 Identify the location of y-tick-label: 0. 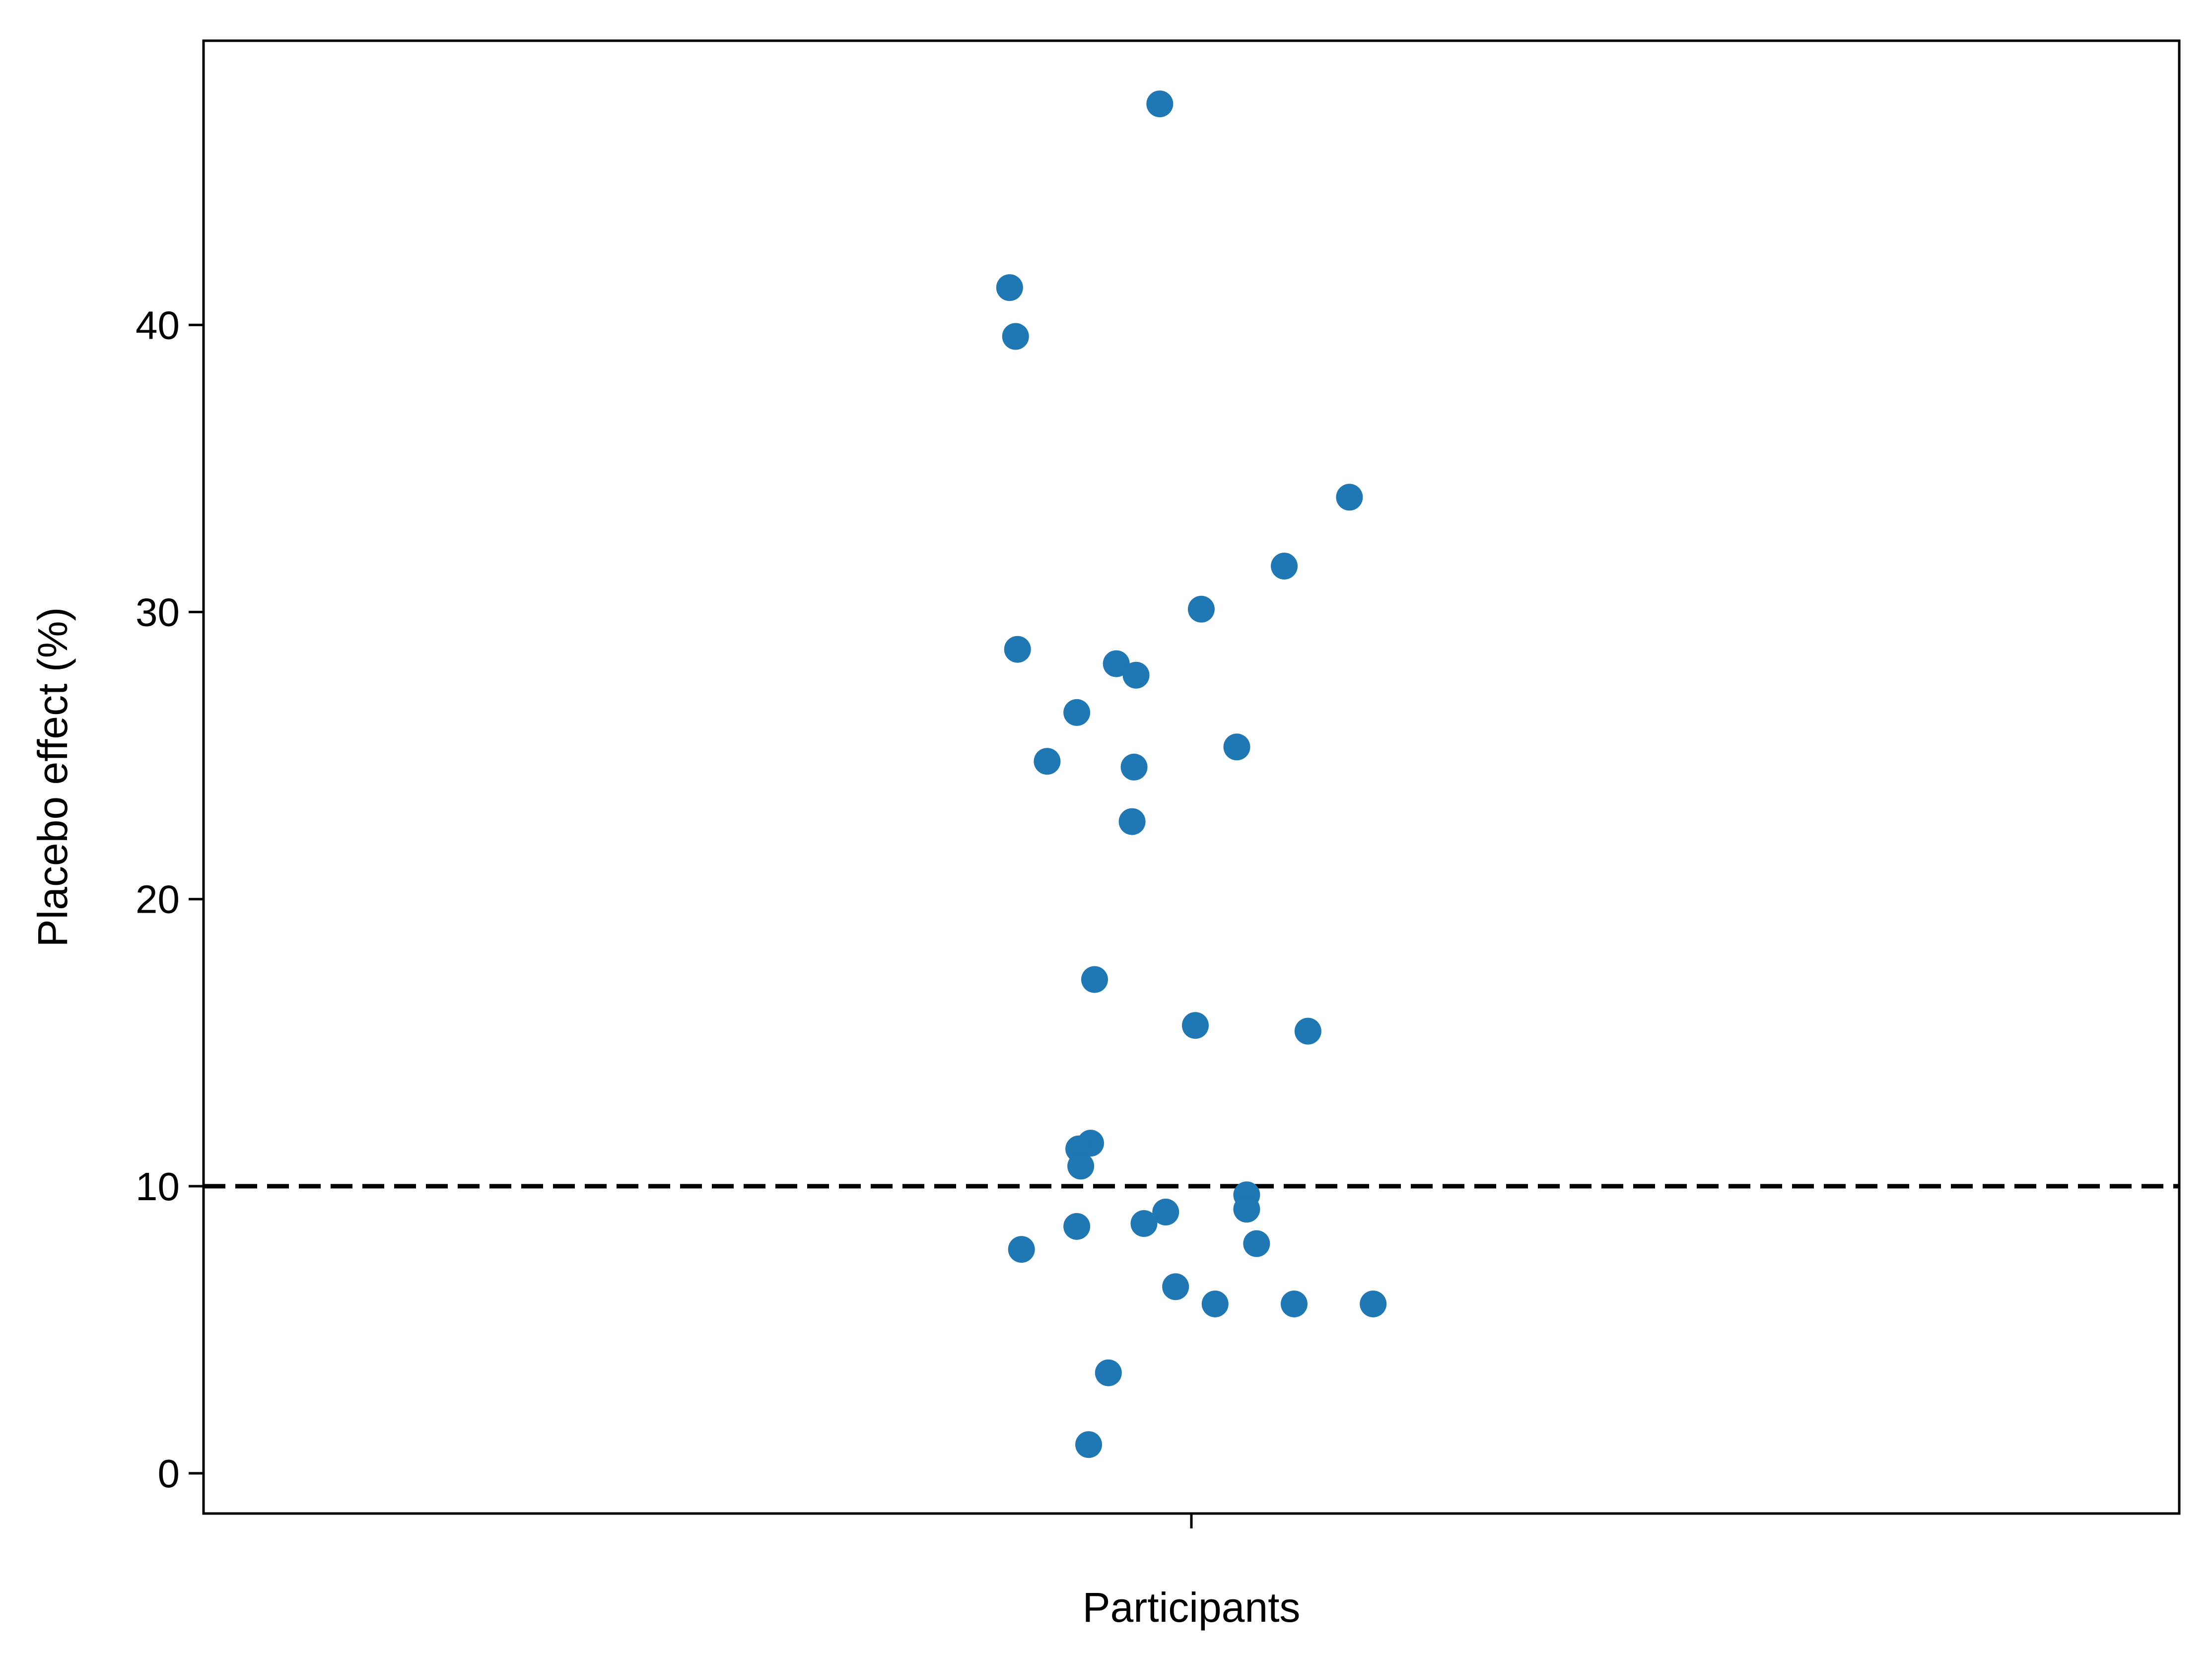
(169, 1473).